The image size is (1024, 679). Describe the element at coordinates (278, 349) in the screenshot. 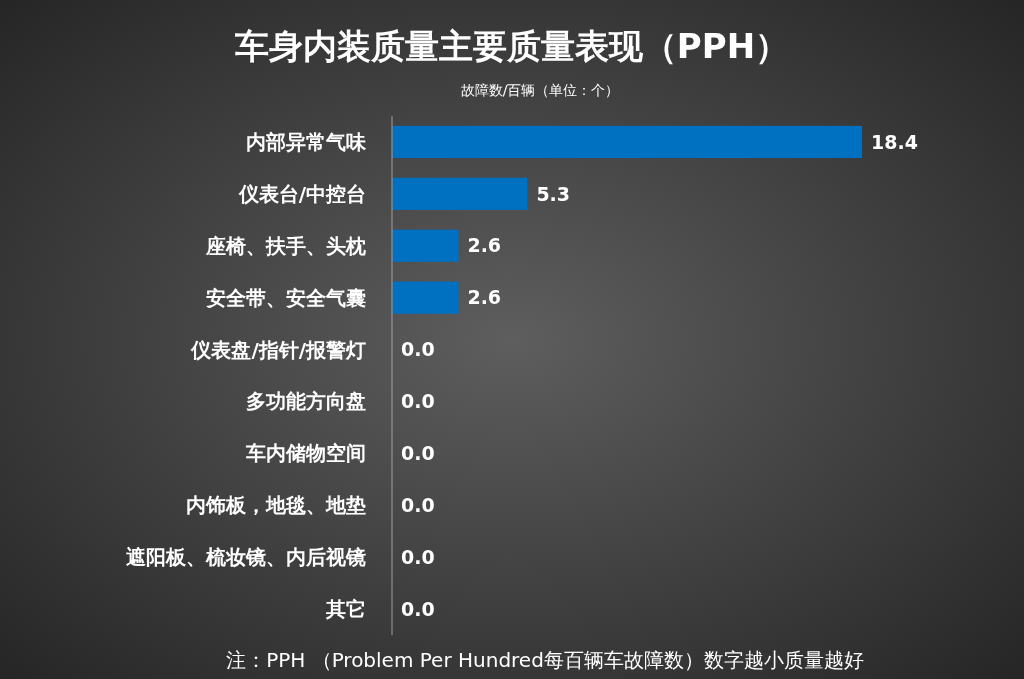

I see `y-tick-label: 仪表盘/指针/报警灯` at that location.